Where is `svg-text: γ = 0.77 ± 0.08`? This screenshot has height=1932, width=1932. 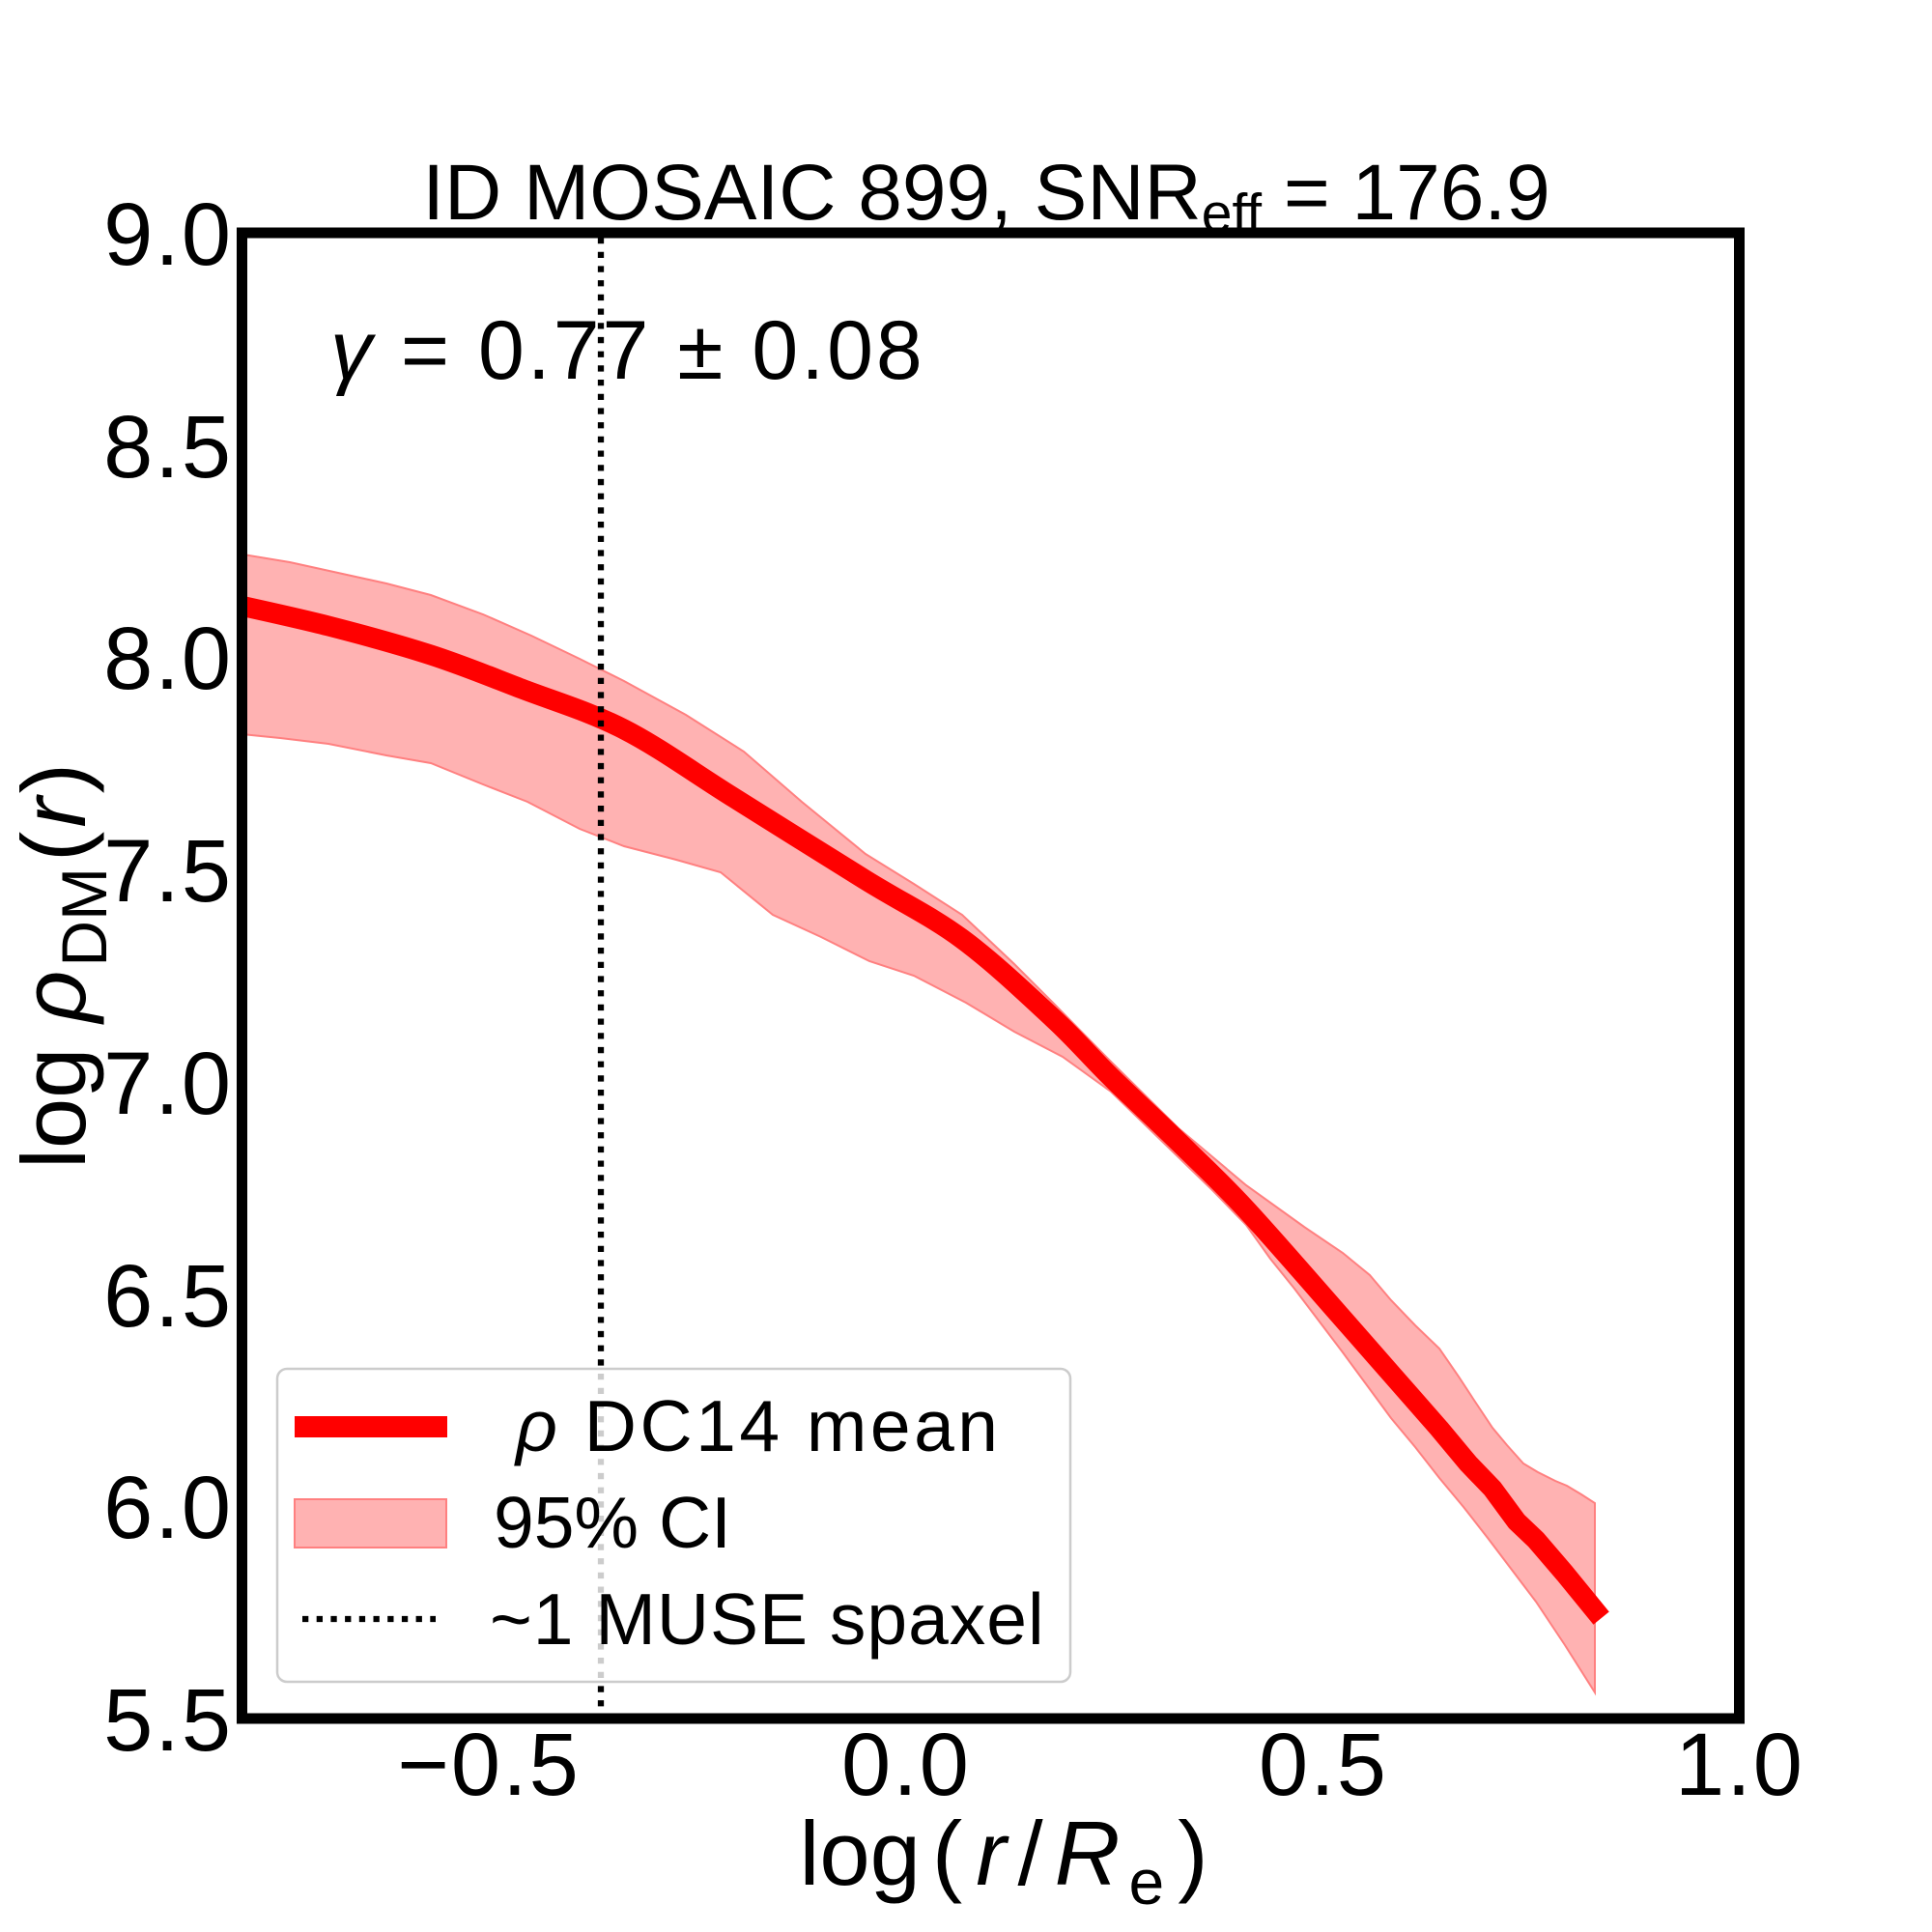 svg-text: γ = 0.77 ± 0.08 is located at coordinates (627, 350).